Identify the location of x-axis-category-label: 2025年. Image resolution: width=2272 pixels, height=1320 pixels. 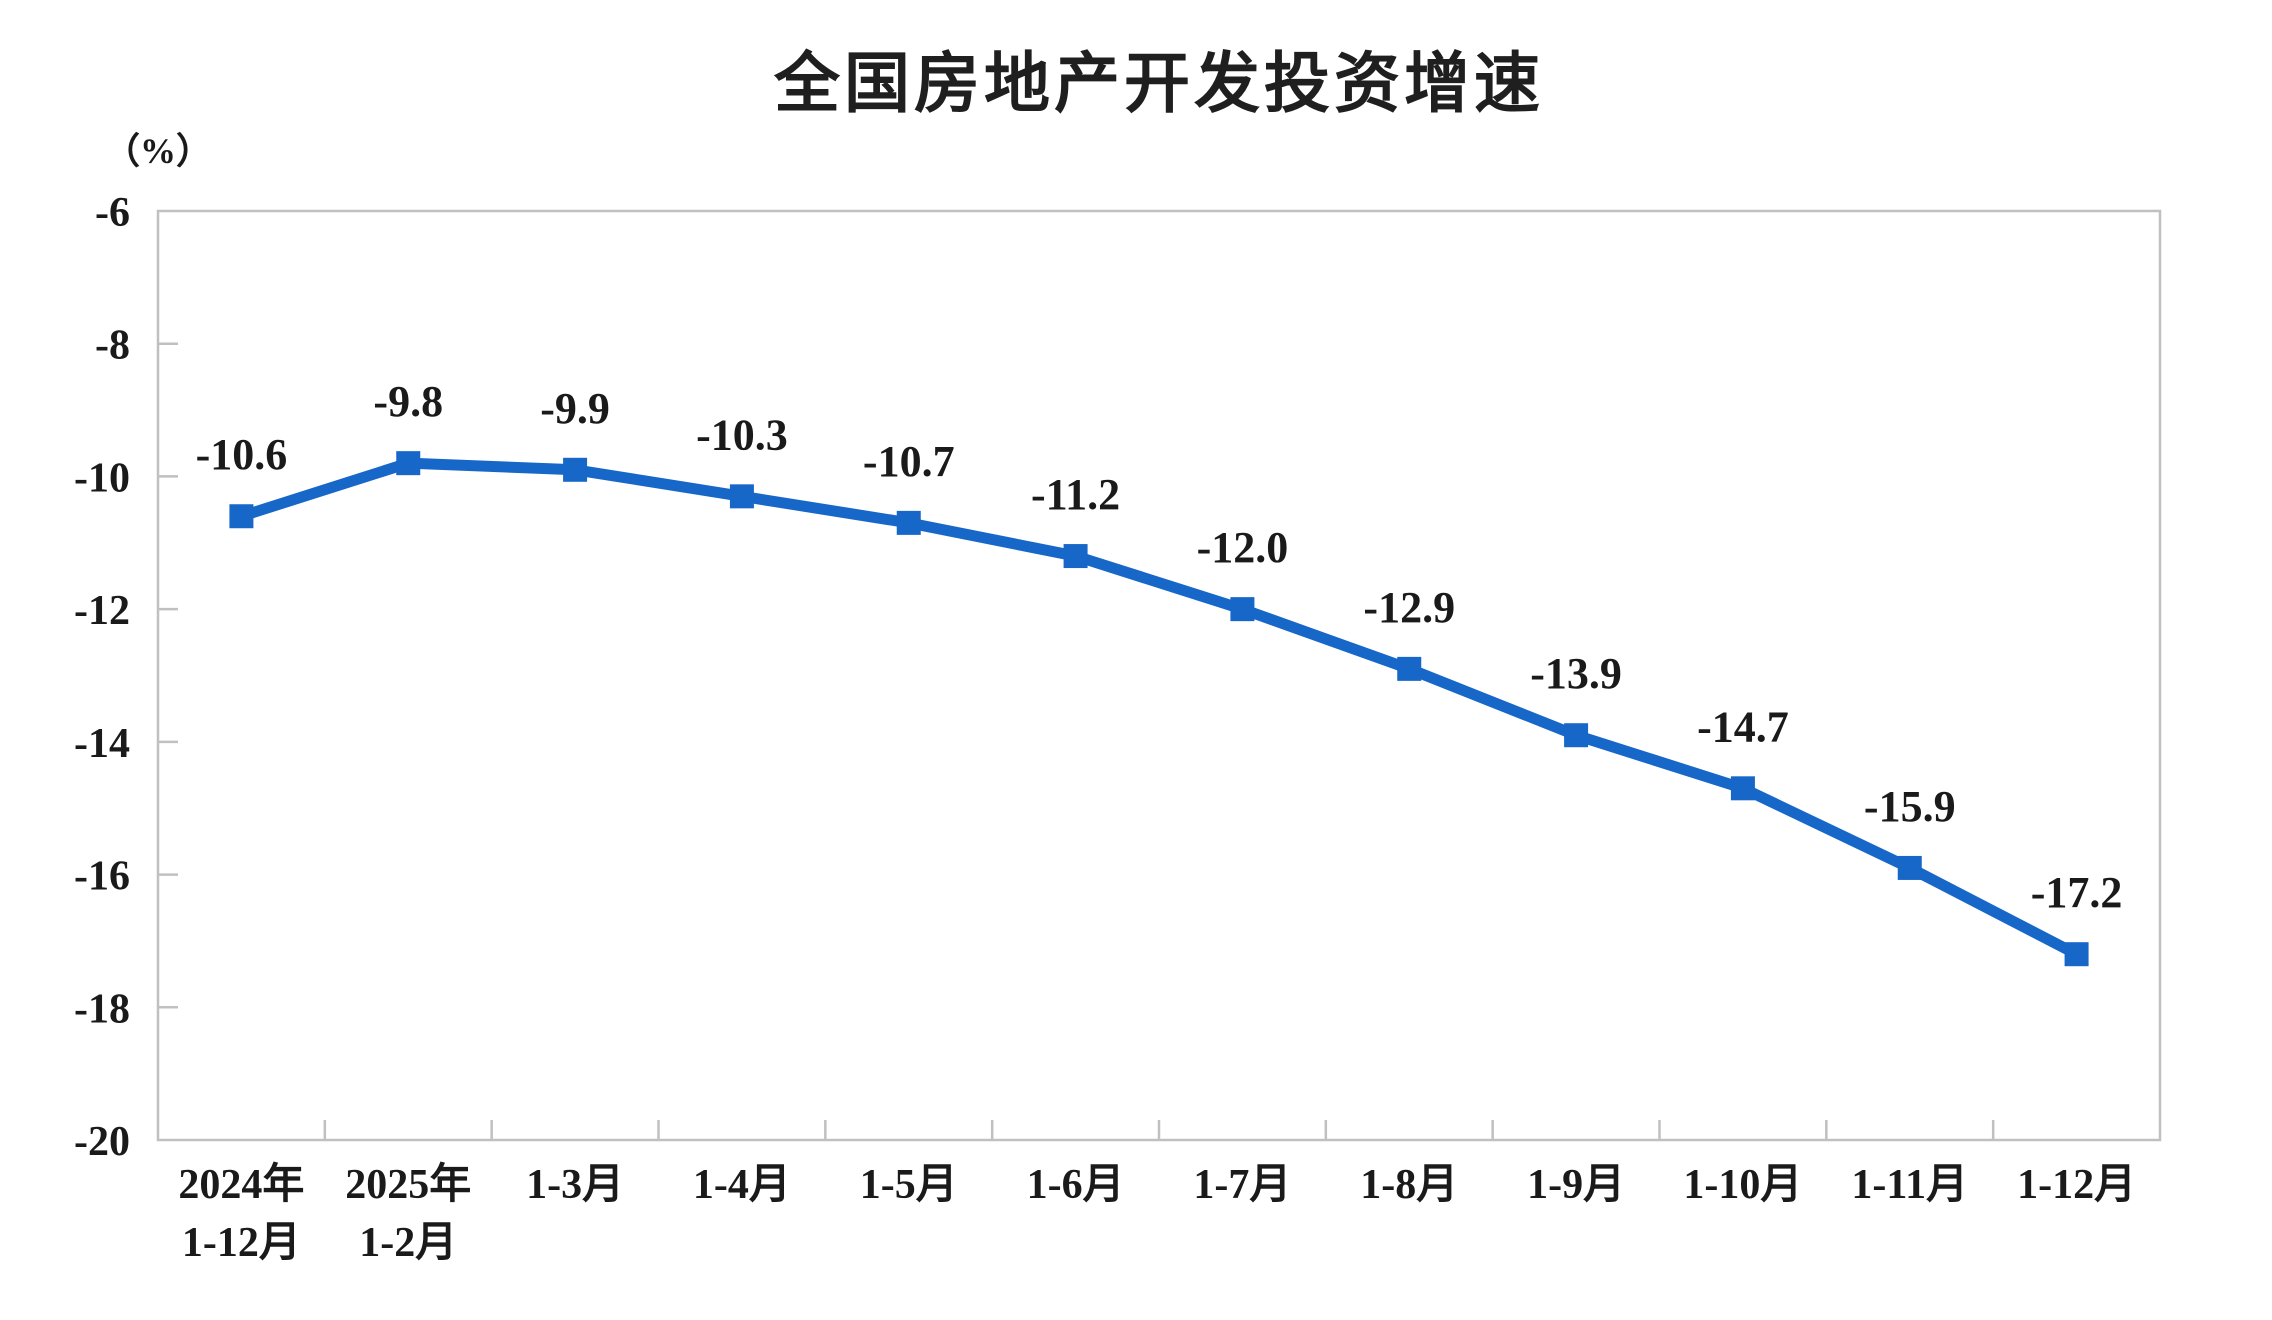
(408, 1184).